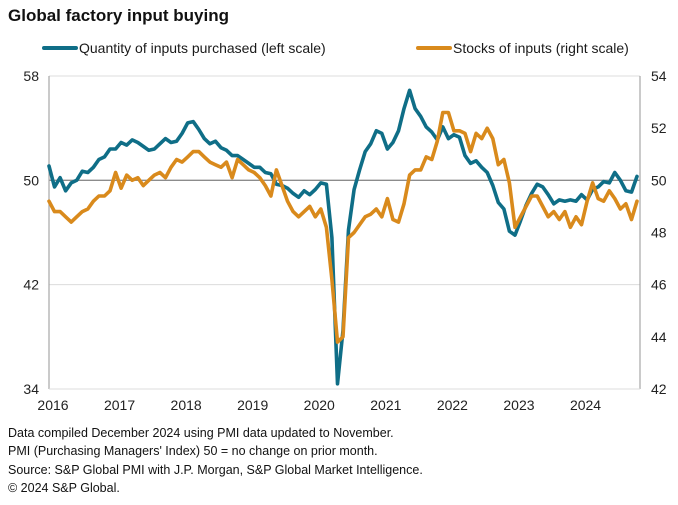  What do you see at coordinates (252, 405) in the screenshot?
I see `x-tick-label: 2019` at bounding box center [252, 405].